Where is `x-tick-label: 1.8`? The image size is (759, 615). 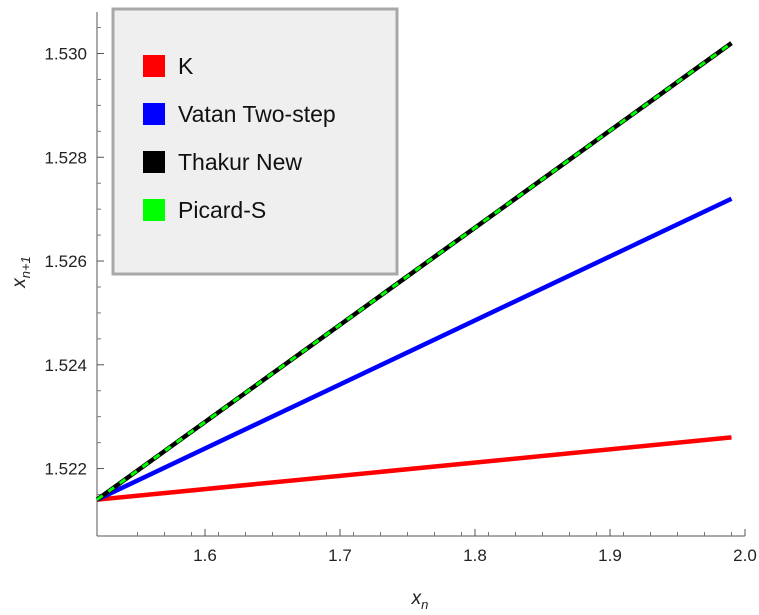
x-tick-label: 1.8 is located at coordinates (475, 555).